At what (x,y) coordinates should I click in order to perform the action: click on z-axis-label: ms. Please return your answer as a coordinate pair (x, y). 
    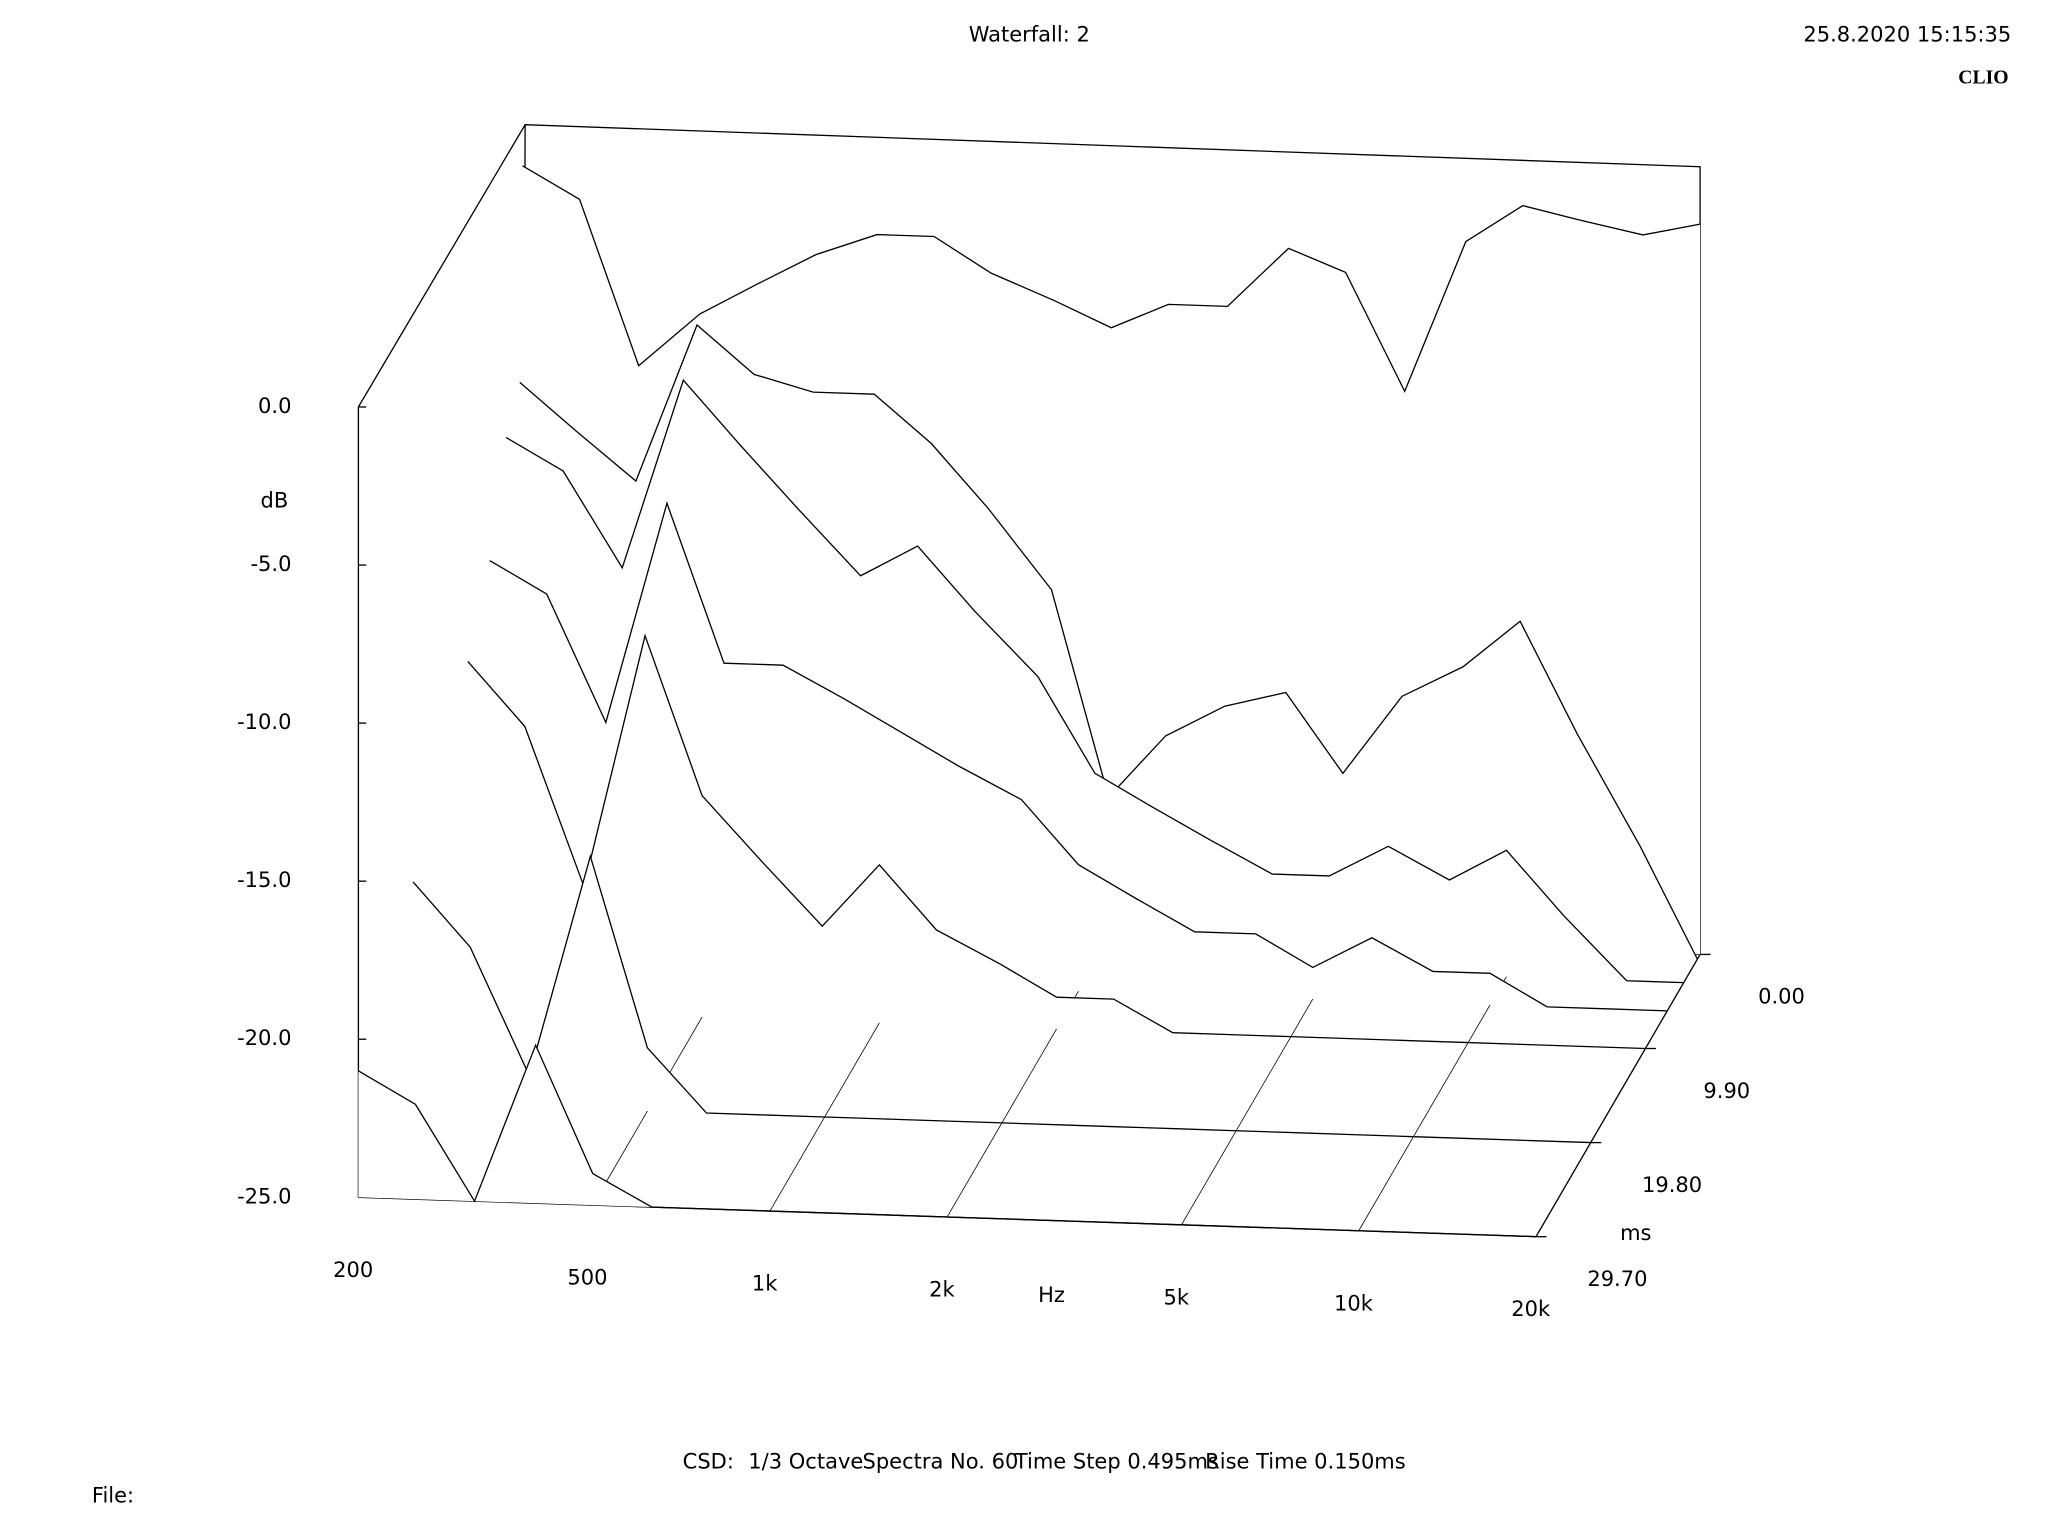
    Looking at the image, I should click on (1635, 1233).